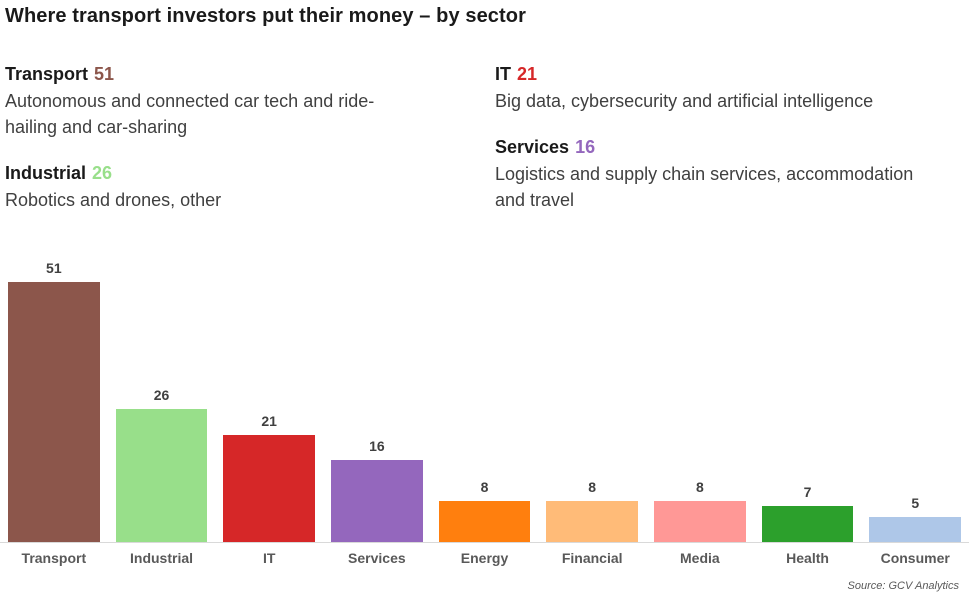 This screenshot has width=969, height=610. What do you see at coordinates (592, 396) in the screenshot?
I see `bar-column-financial: 8` at bounding box center [592, 396].